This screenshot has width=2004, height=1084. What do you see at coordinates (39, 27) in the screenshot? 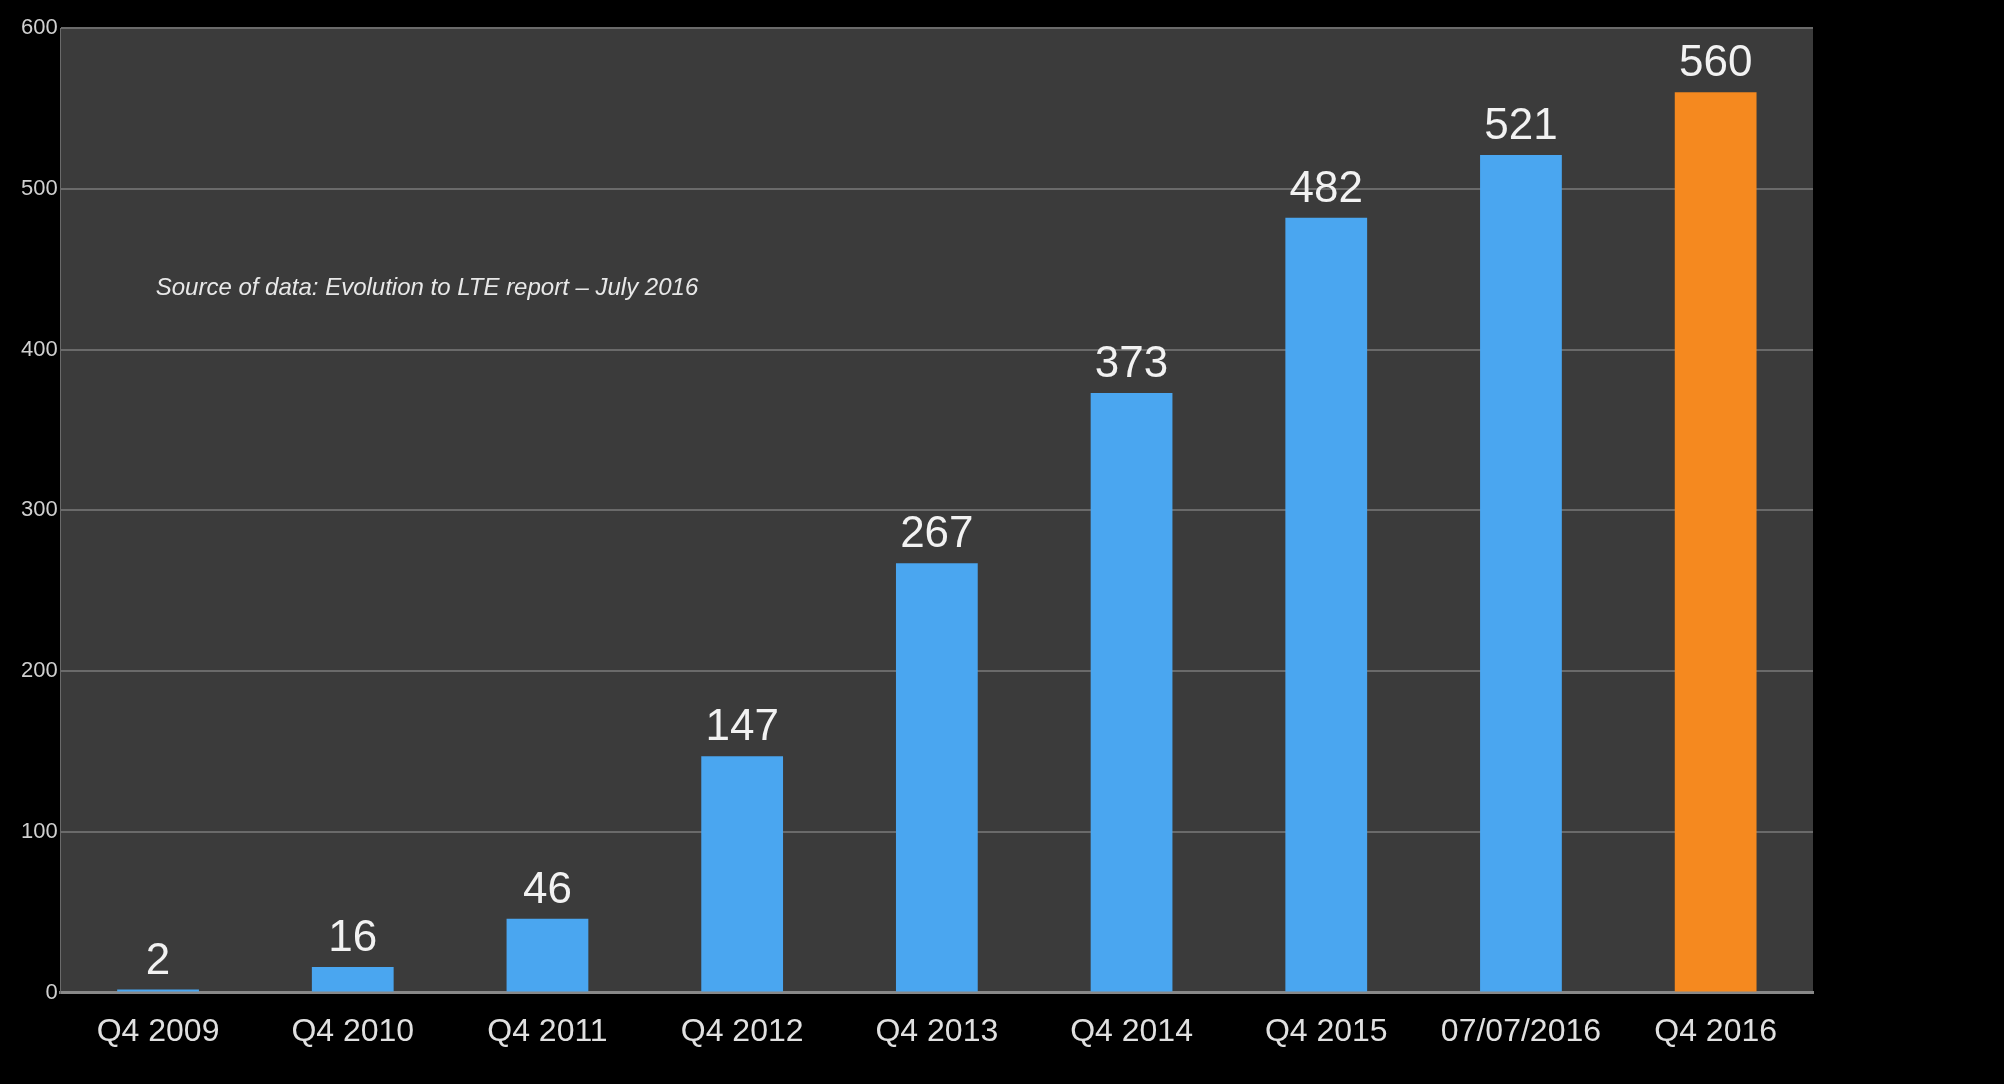
I see `y-tick-label: 600` at bounding box center [39, 27].